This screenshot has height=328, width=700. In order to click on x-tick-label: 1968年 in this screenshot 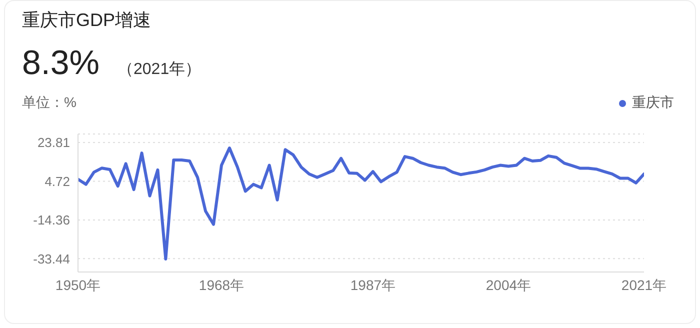, I will do `click(221, 284)`.